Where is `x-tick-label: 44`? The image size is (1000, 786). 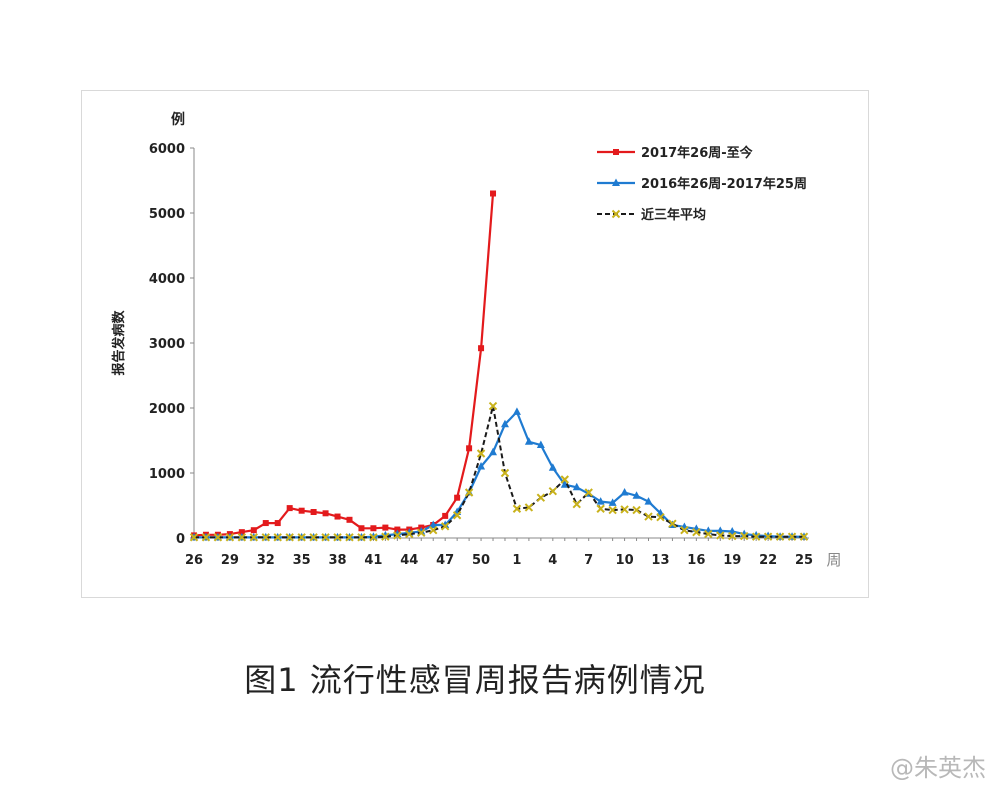 x-tick-label: 44 is located at coordinates (409, 560).